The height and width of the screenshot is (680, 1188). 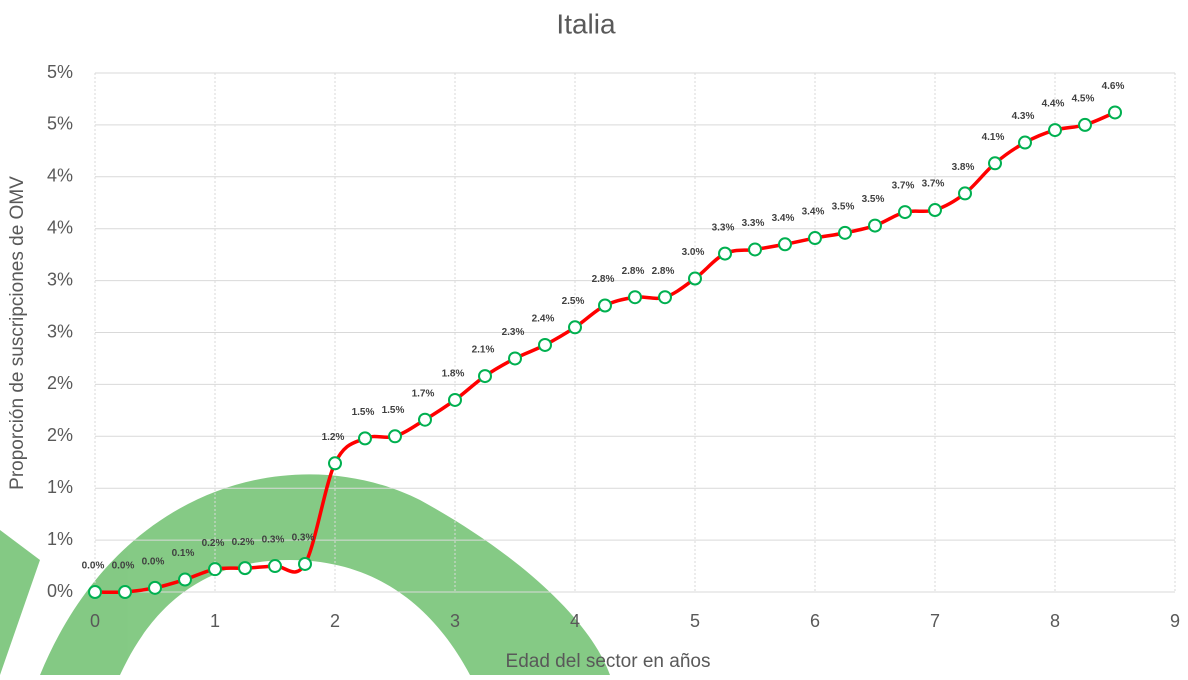 What do you see at coordinates (586, 23) in the screenshot?
I see `chart-title: Italia` at bounding box center [586, 23].